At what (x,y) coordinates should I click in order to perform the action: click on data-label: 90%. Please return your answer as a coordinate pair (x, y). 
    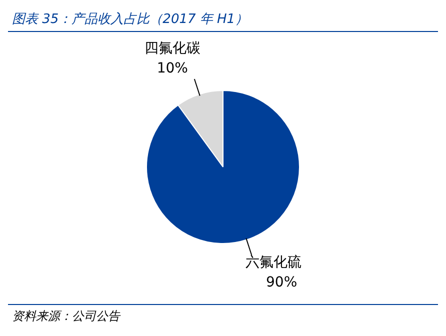
    Looking at the image, I should click on (282, 282).